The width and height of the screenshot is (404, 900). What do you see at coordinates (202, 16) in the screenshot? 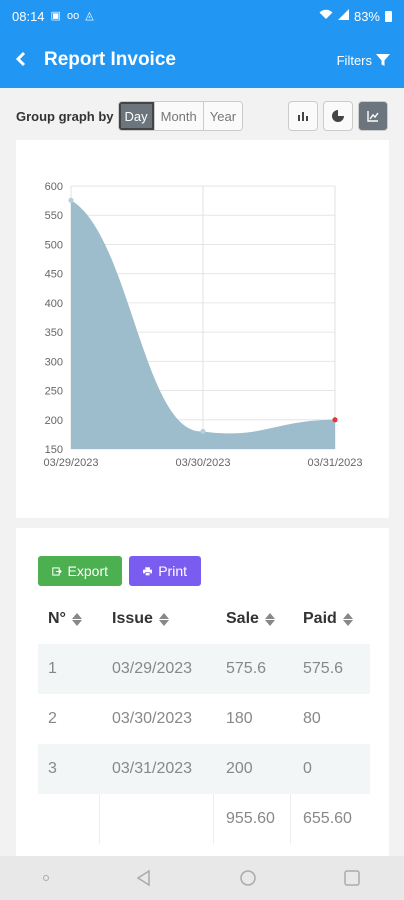
I see `status-bar: 08:14 ▣ oo ◬ 83%` at bounding box center [202, 16].